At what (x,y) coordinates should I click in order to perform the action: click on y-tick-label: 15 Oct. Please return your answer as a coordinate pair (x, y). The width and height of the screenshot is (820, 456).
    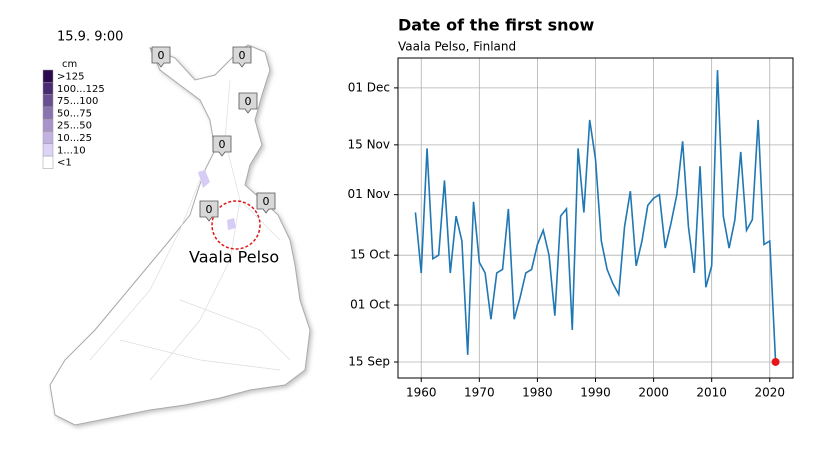
    Looking at the image, I should click on (370, 255).